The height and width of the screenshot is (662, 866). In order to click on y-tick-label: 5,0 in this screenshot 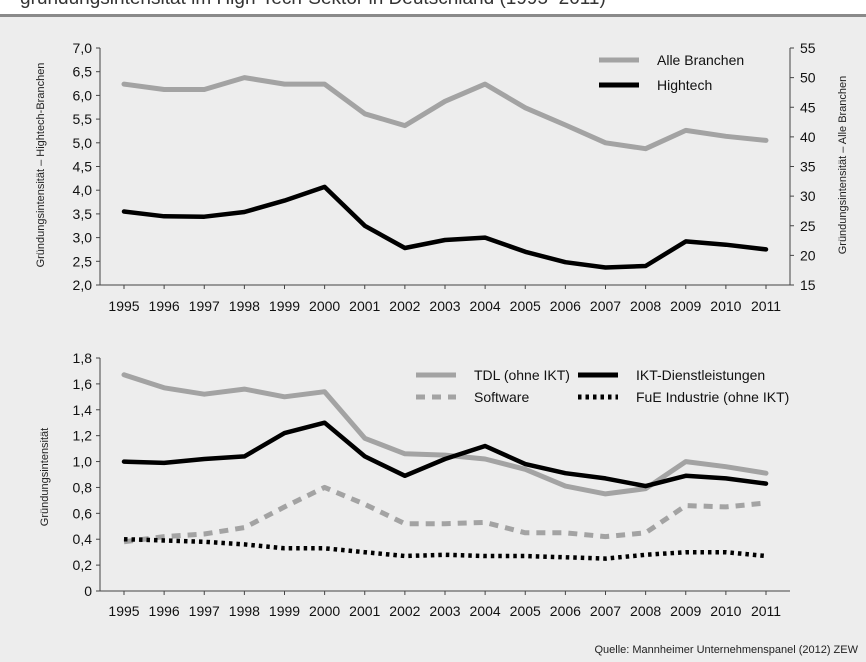, I will do `click(83, 143)`.